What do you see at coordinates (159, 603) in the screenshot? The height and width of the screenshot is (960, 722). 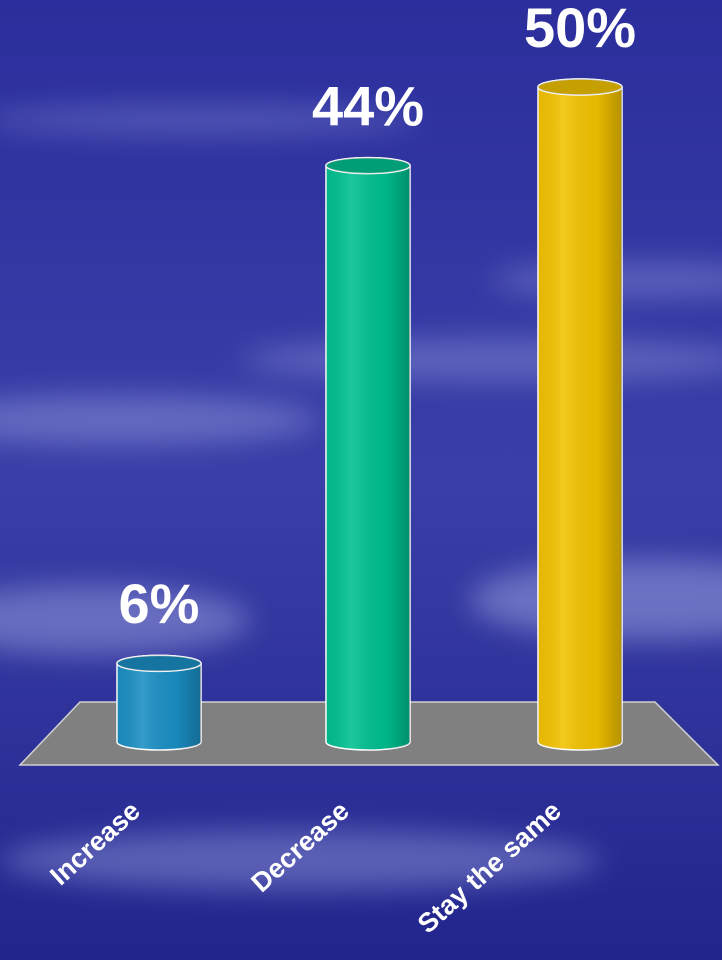 I see `value-label: 6%` at bounding box center [159, 603].